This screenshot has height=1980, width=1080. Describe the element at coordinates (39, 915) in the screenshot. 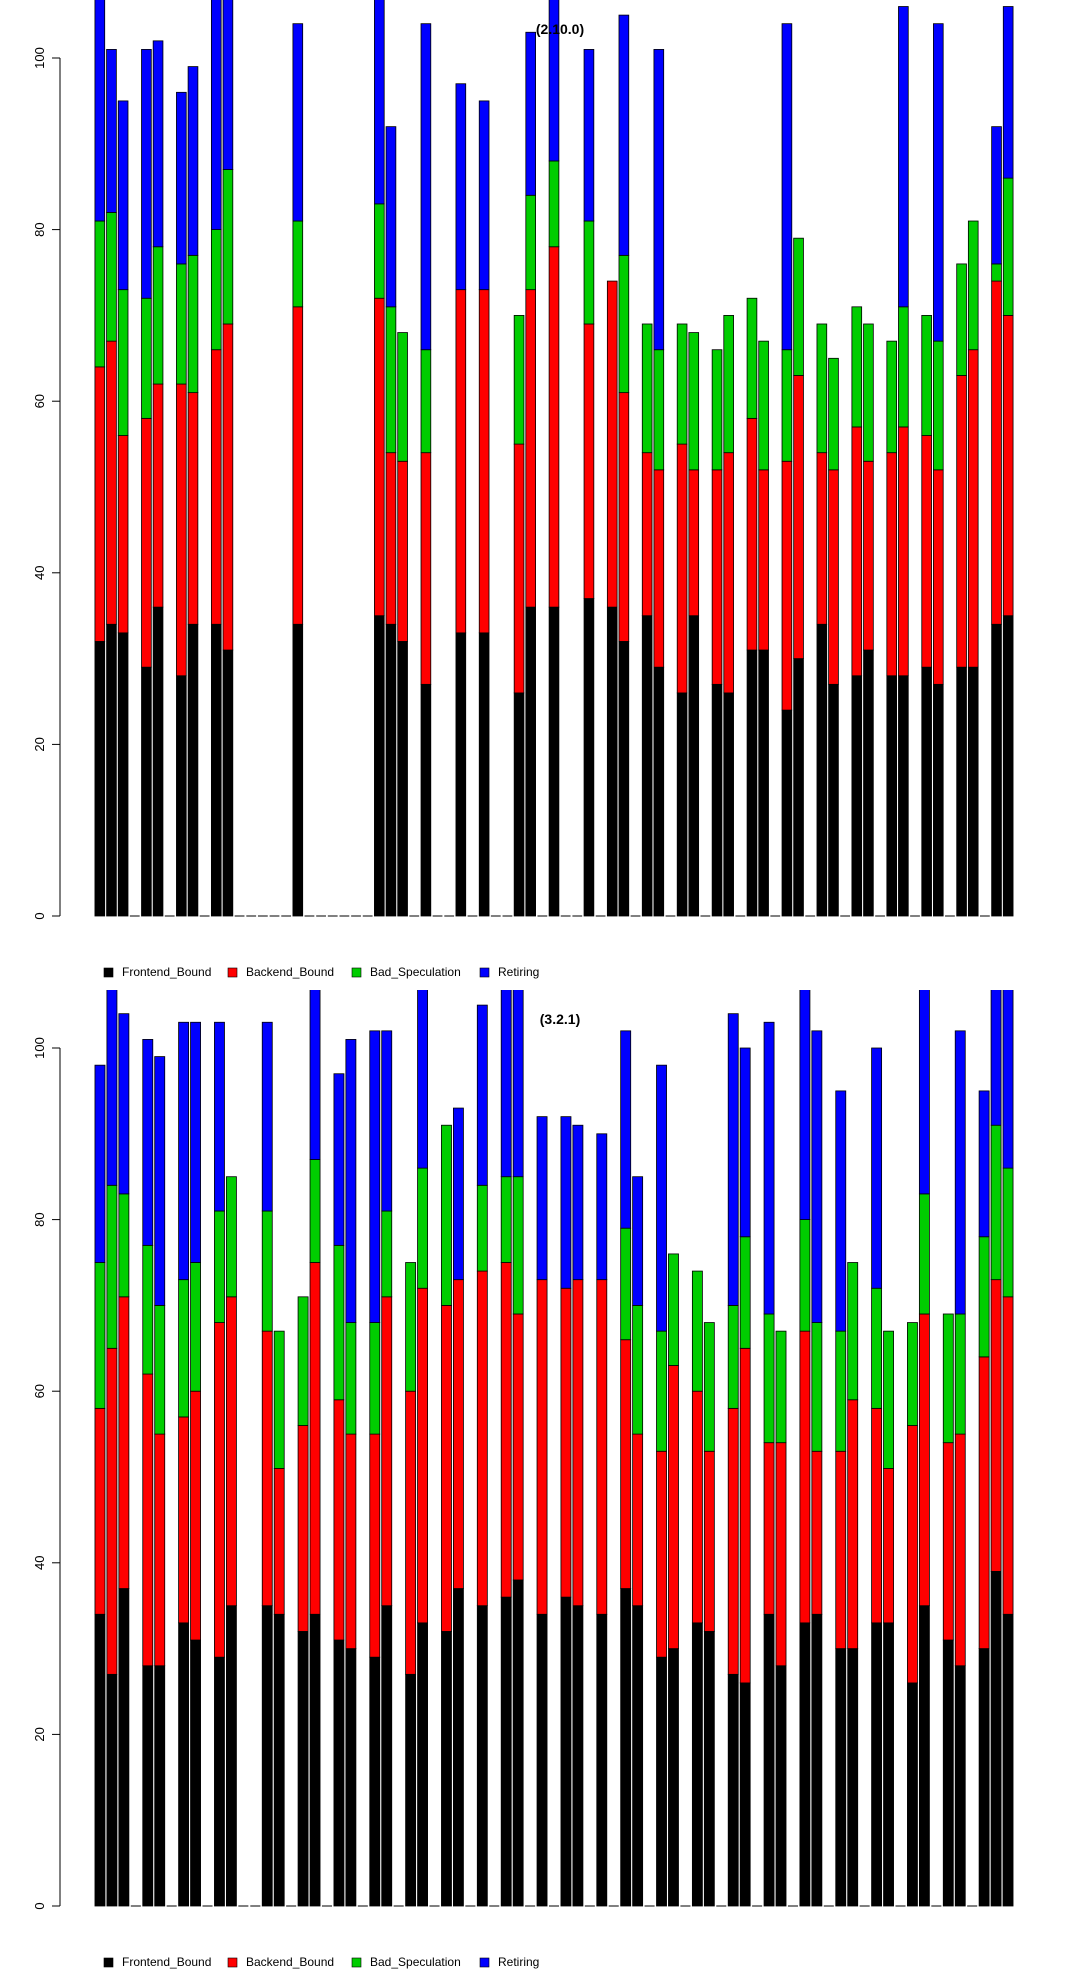

I see `y-tick-label: 0` at that location.